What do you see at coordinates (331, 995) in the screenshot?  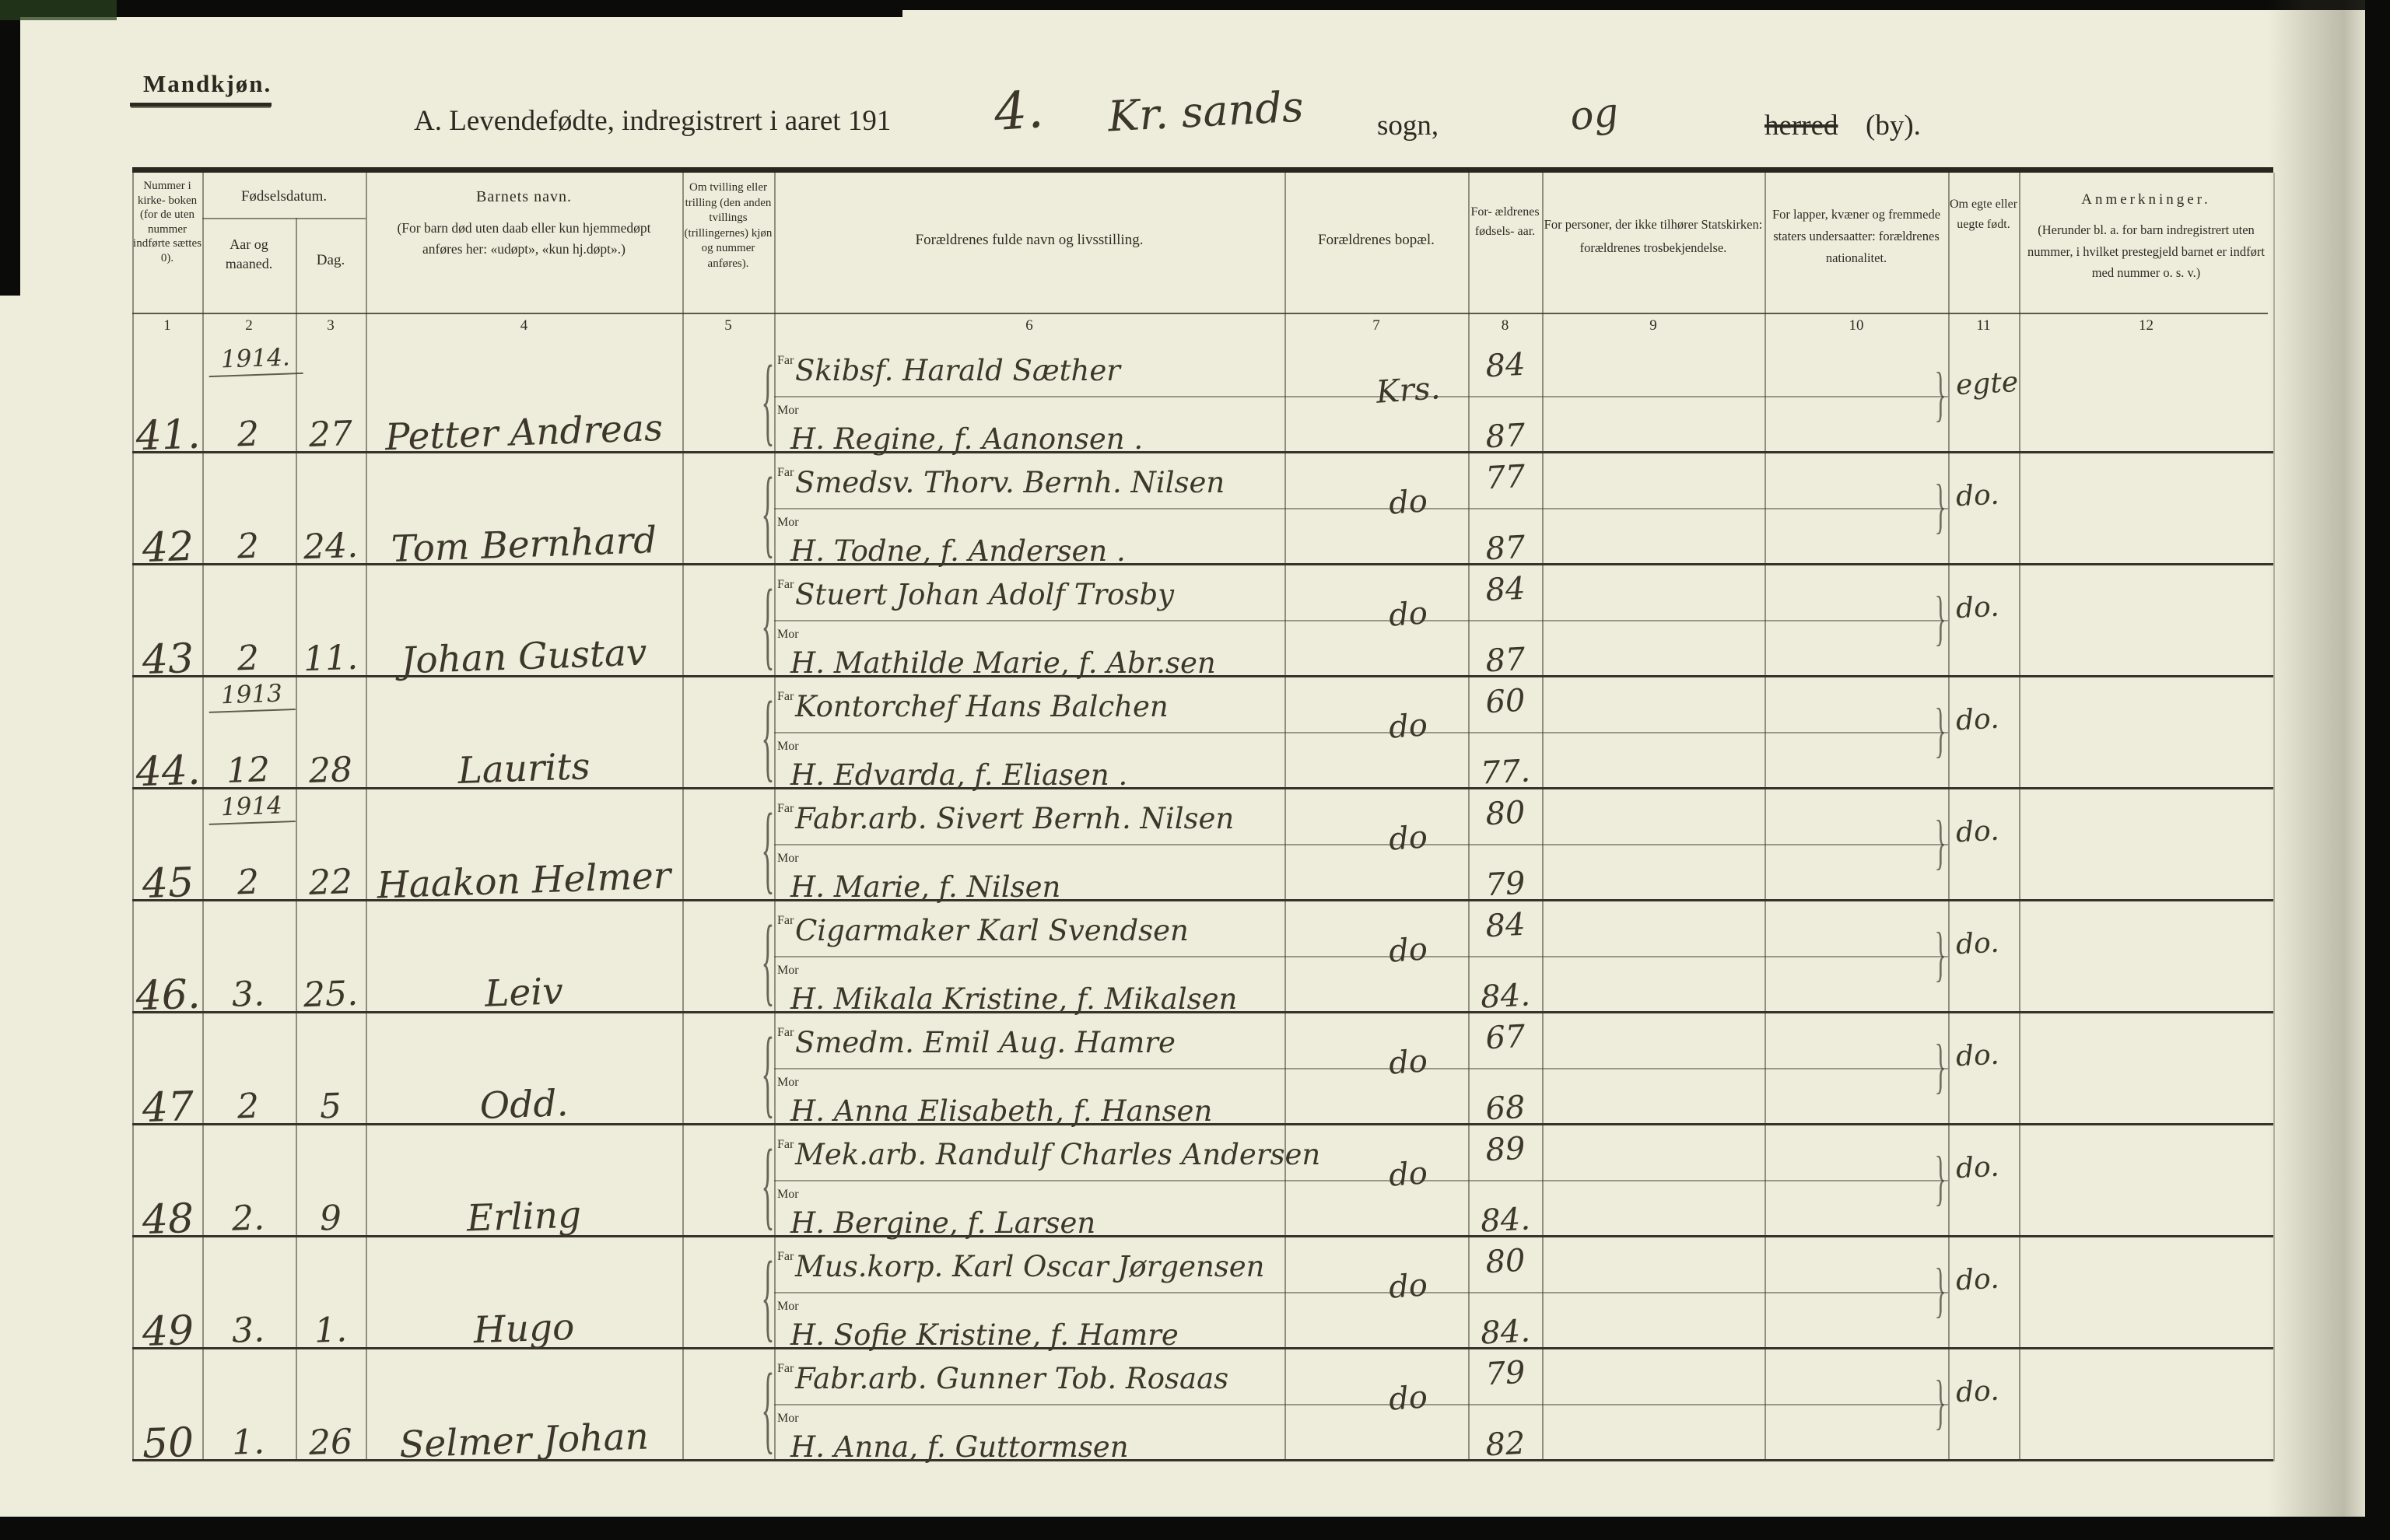 I see `birth-day: 25.` at bounding box center [331, 995].